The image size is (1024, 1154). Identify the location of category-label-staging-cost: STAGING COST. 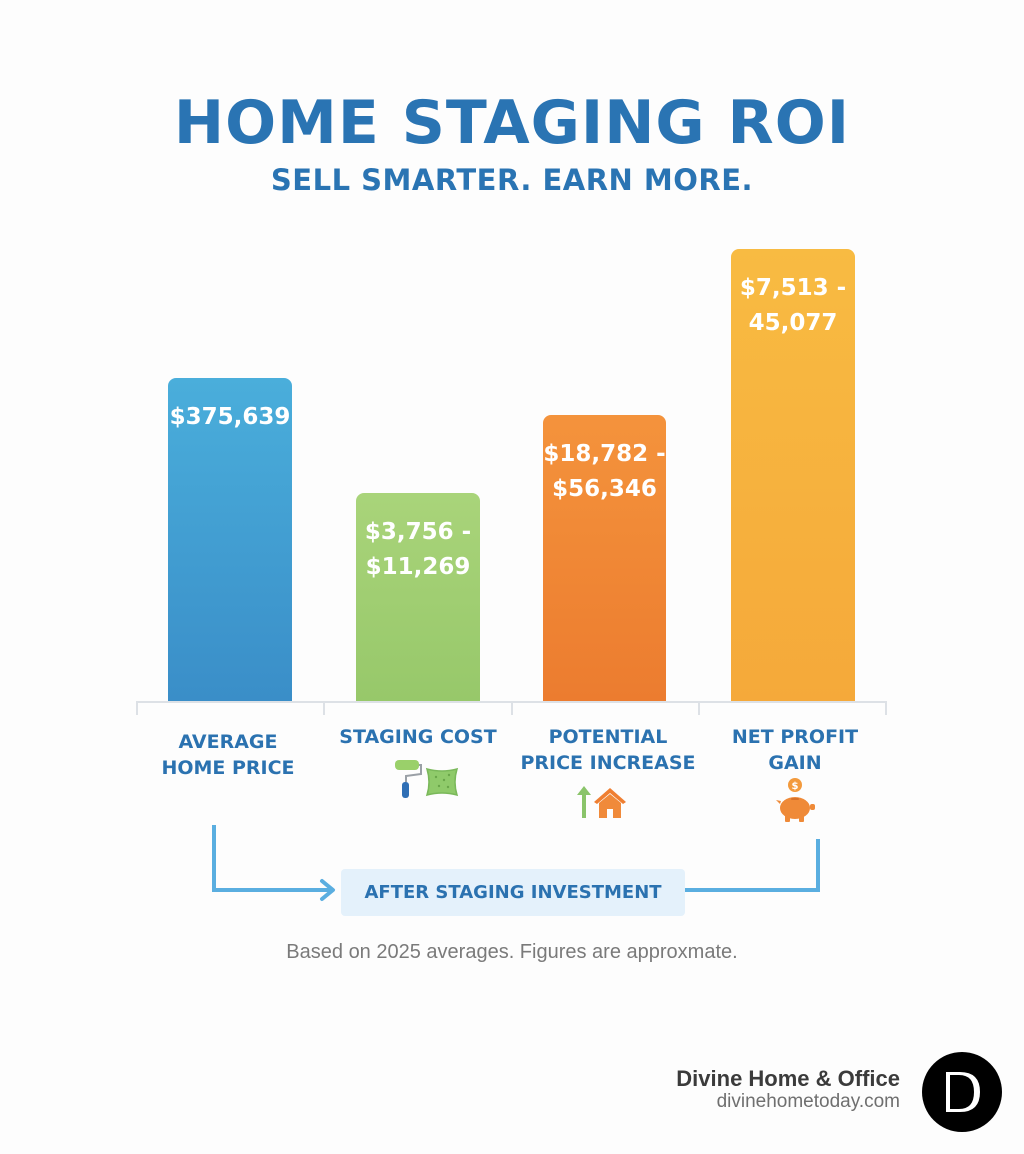
(418, 737).